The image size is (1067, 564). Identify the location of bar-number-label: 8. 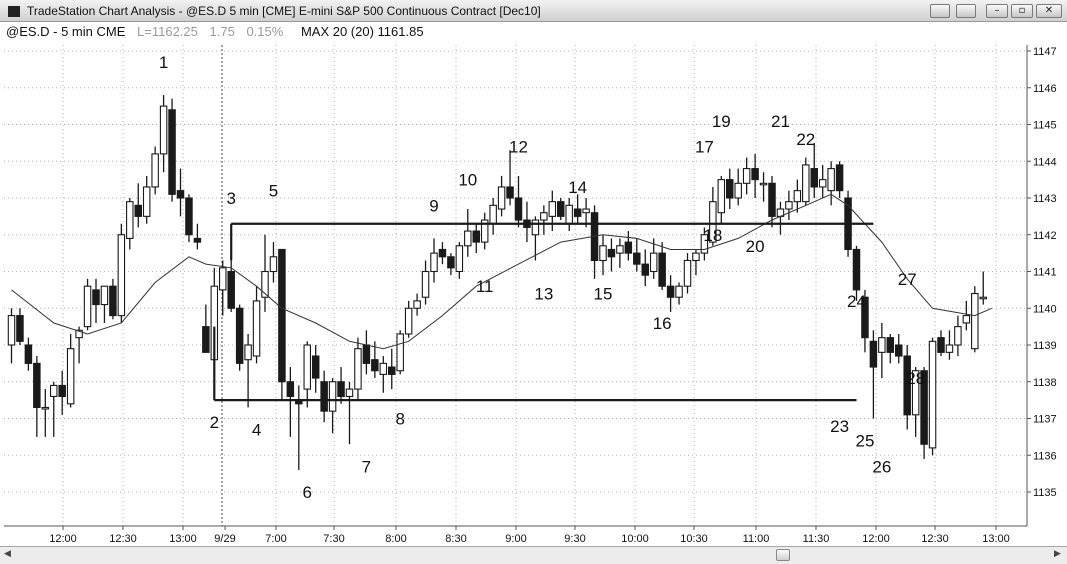
(399, 419).